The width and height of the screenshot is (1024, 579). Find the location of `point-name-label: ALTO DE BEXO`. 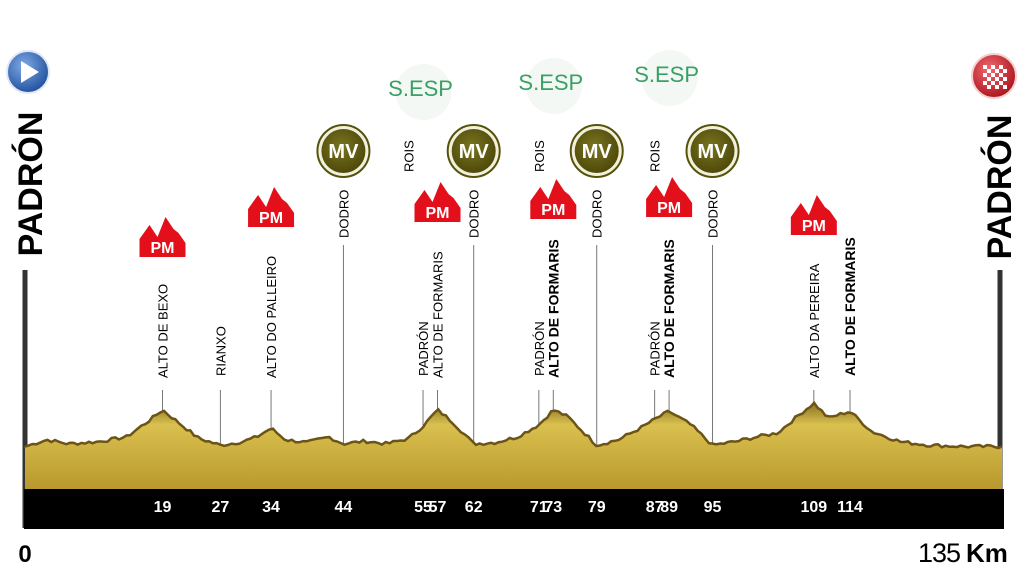

point-name-label: ALTO DE BEXO is located at coordinates (163, 331).